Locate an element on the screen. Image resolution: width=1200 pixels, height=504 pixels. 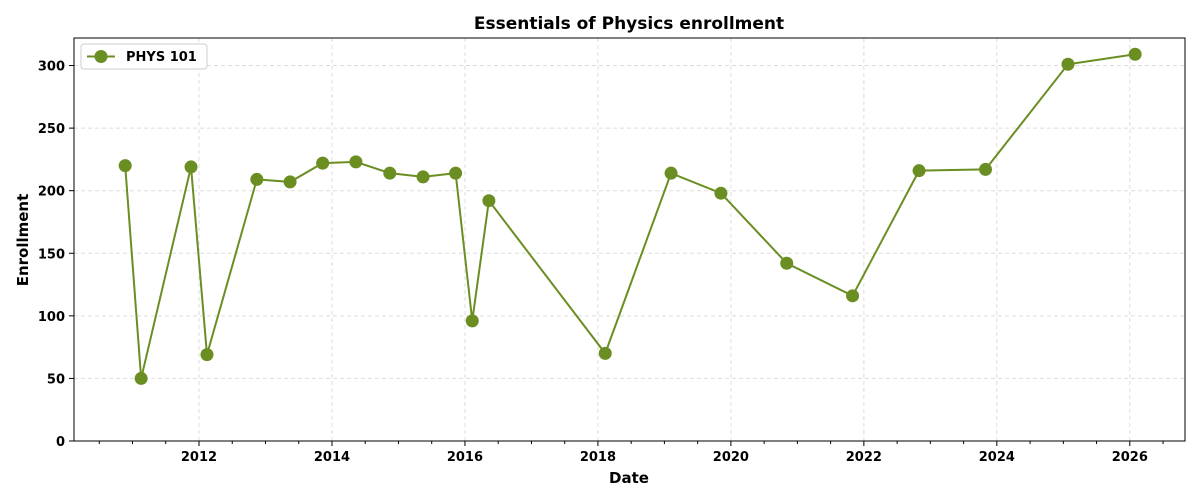
y-axis-label: Enrollment is located at coordinates (23, 240).